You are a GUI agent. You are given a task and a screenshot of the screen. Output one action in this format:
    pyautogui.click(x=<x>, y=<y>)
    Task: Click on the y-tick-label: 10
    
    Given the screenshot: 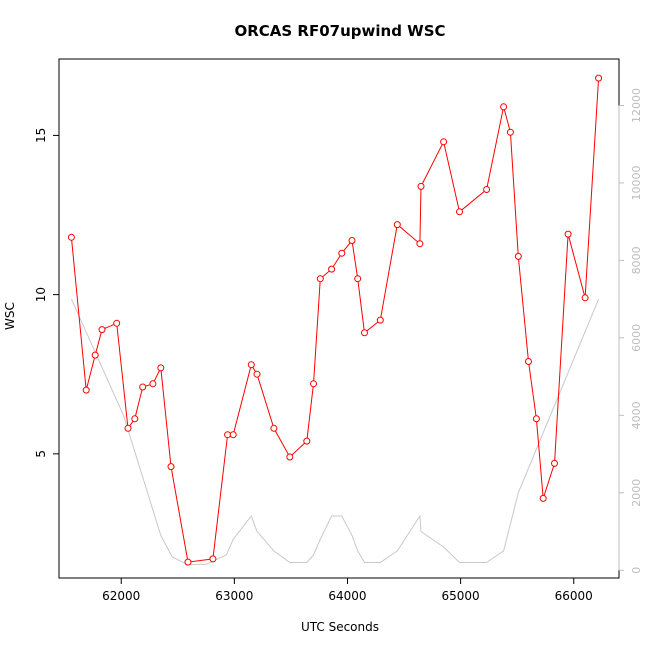 What is the action you would take?
    pyautogui.click(x=41, y=294)
    